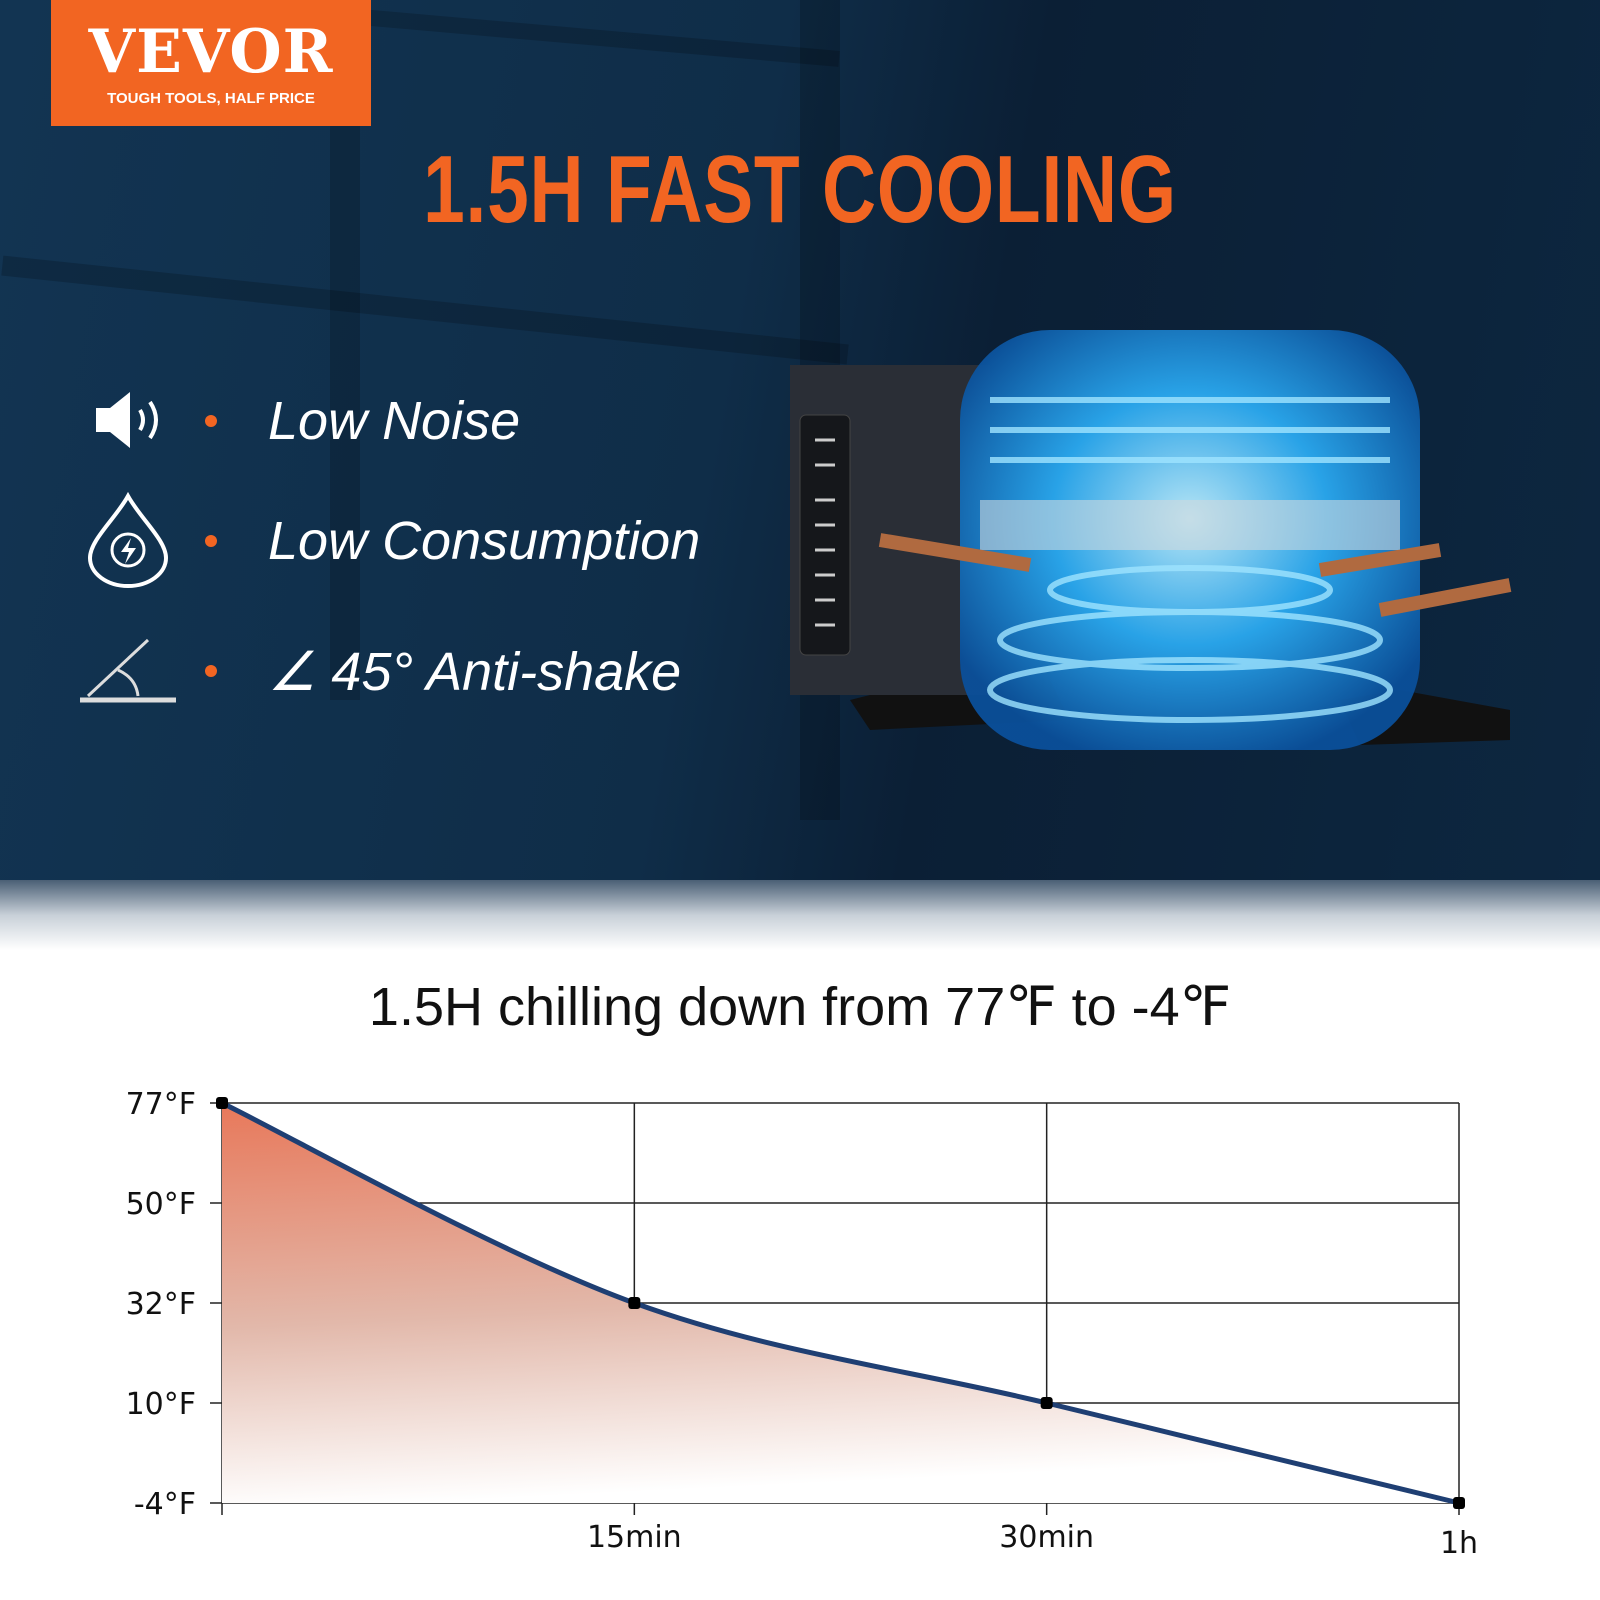 The height and width of the screenshot is (1600, 1600). Describe the element at coordinates (128, 670) in the screenshot. I see `angle-icon` at that location.